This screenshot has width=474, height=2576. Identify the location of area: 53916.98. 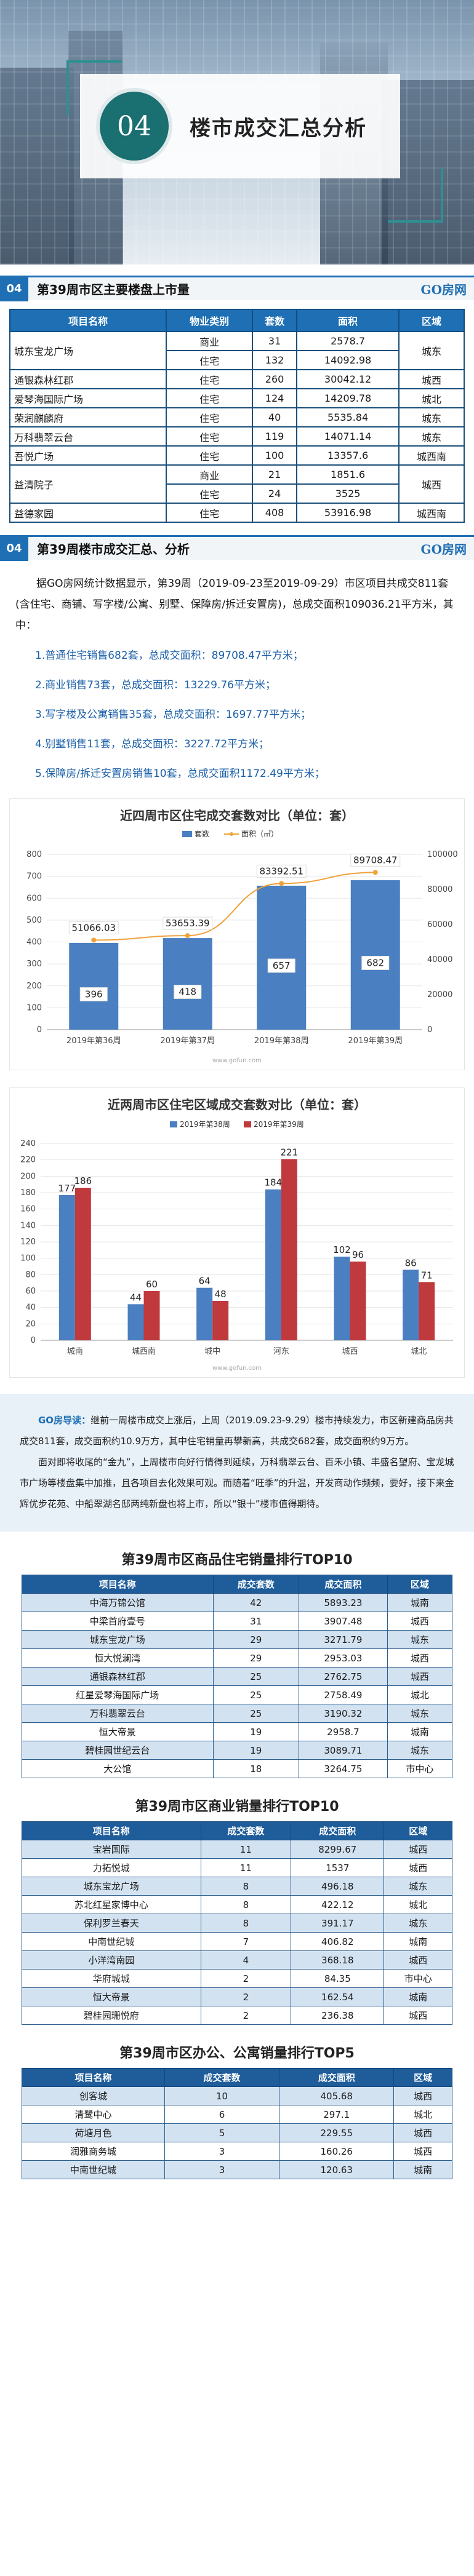
(348, 513).